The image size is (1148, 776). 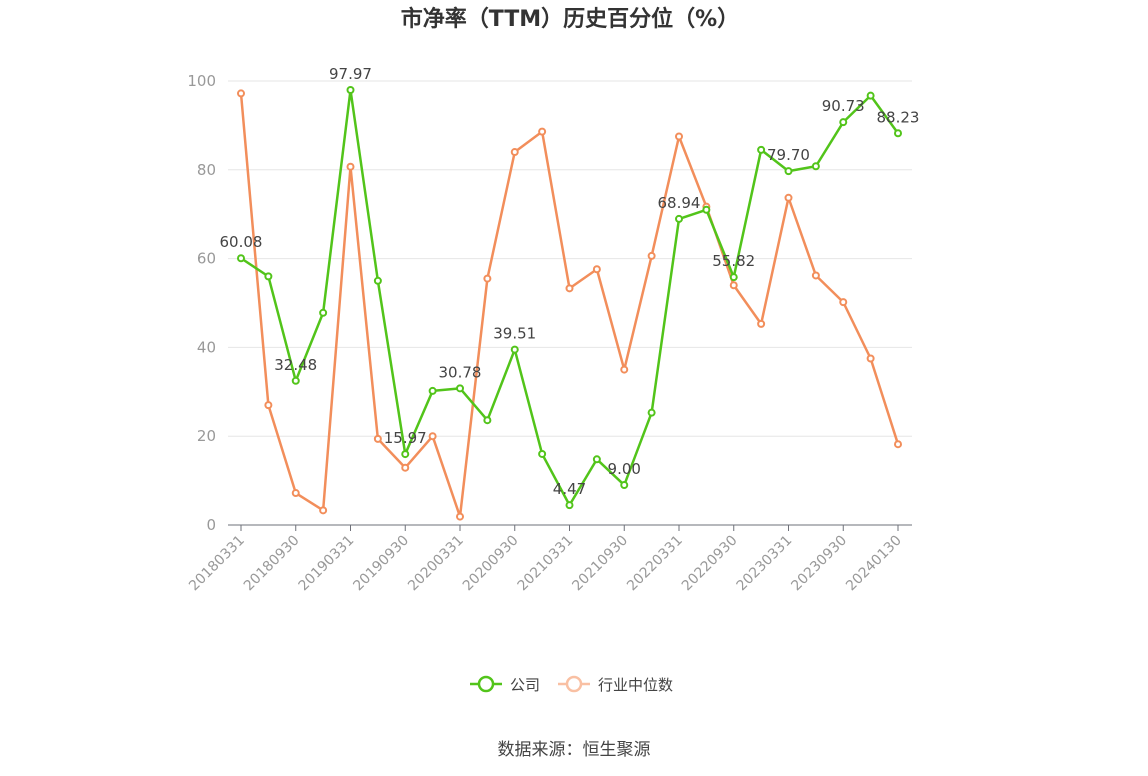 I want to click on data-label: 97.97, so click(x=350, y=74).